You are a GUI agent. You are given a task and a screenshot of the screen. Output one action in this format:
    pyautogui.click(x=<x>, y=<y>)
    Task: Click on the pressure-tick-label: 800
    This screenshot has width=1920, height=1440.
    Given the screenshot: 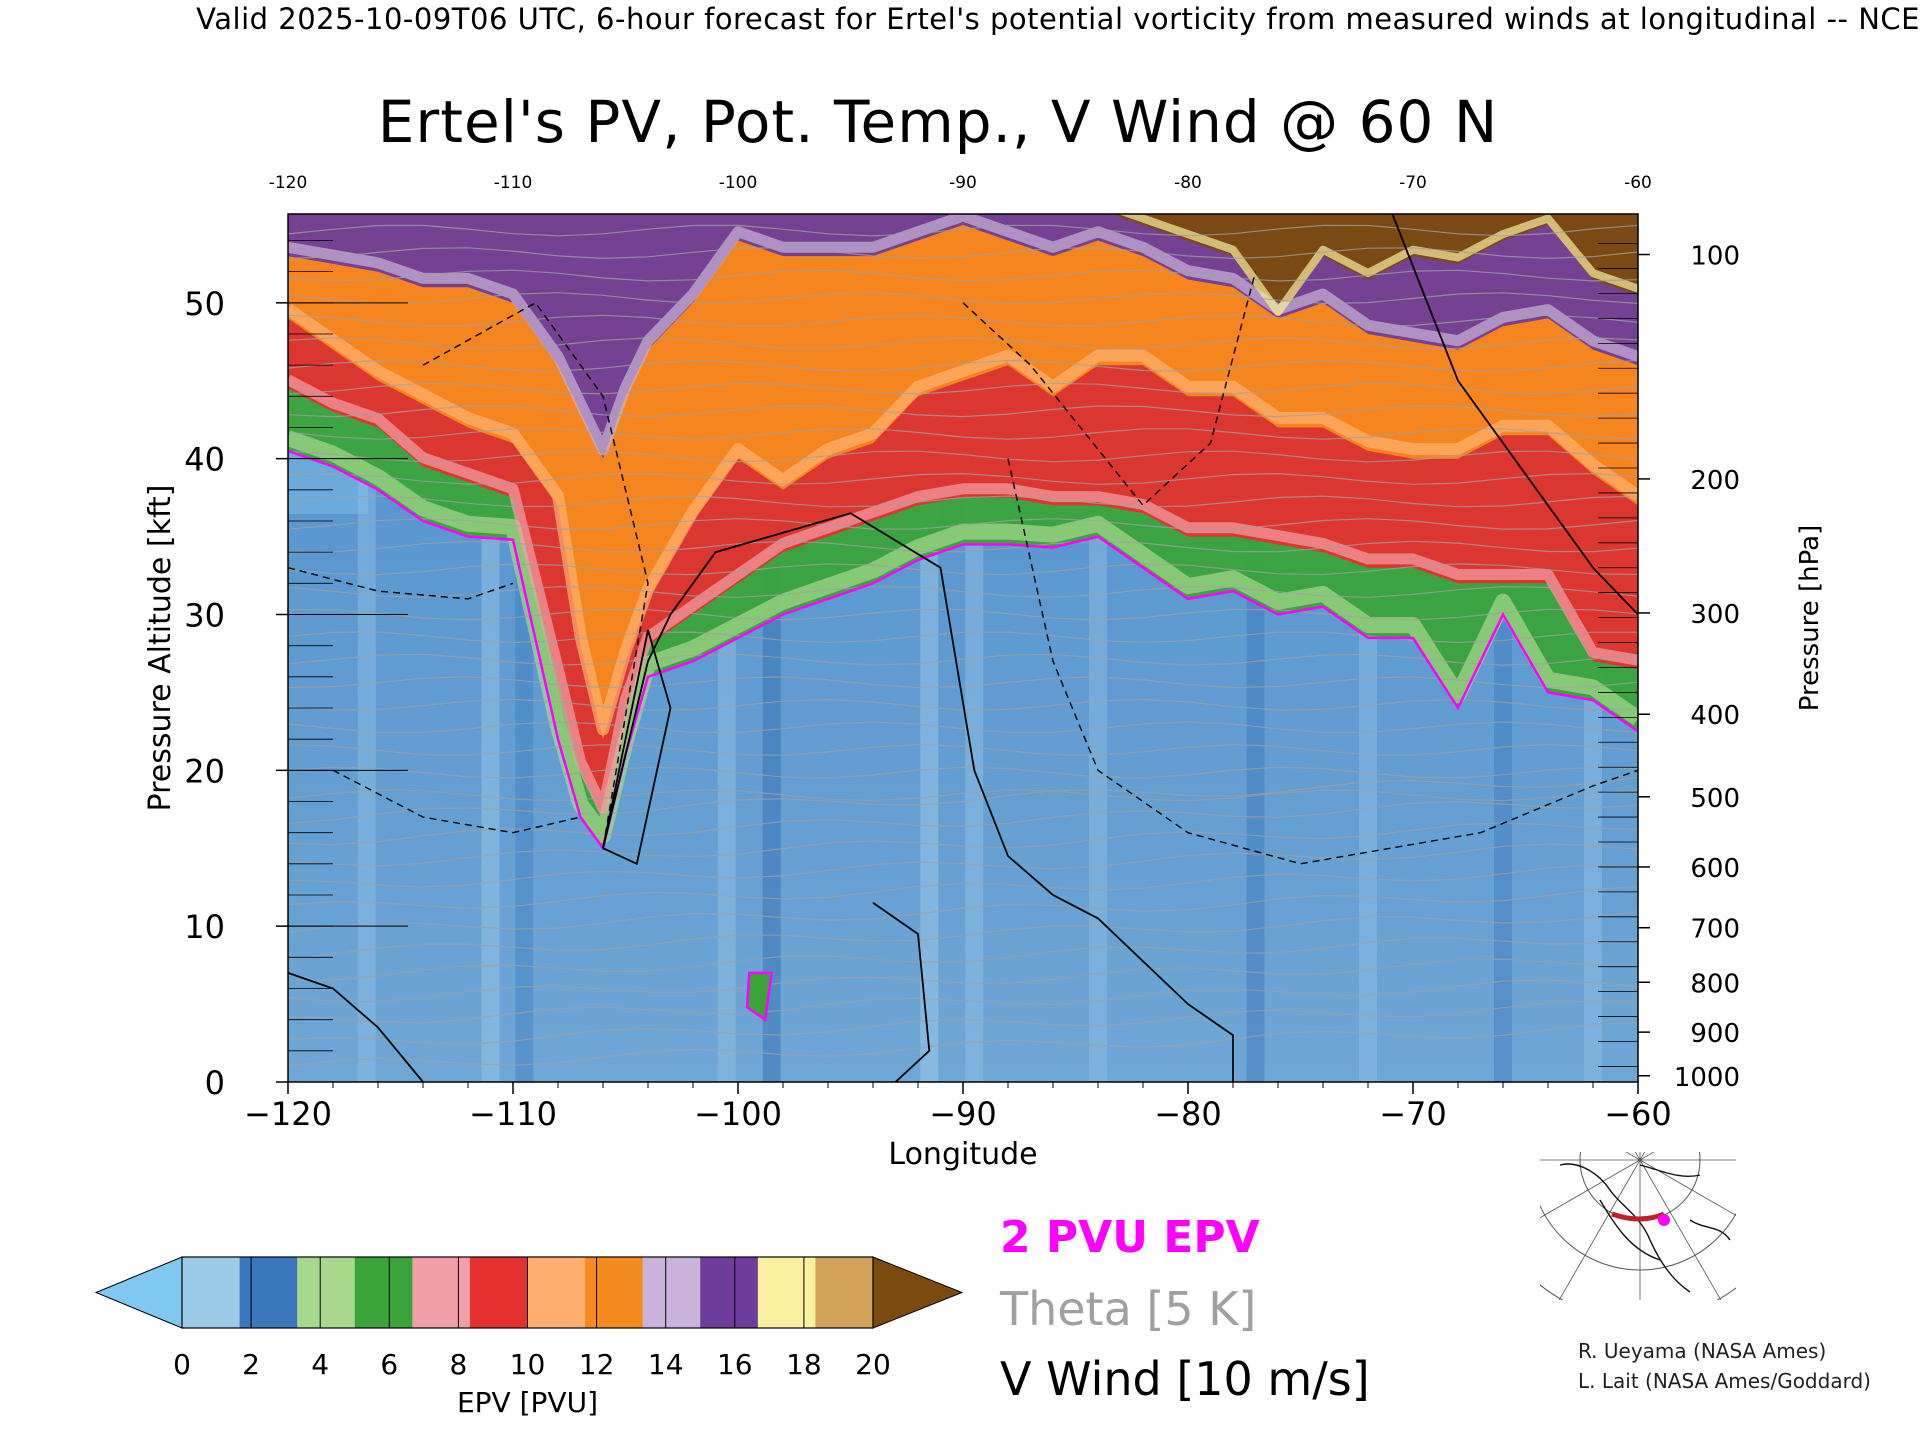 What is the action you would take?
    pyautogui.click(x=1715, y=984)
    